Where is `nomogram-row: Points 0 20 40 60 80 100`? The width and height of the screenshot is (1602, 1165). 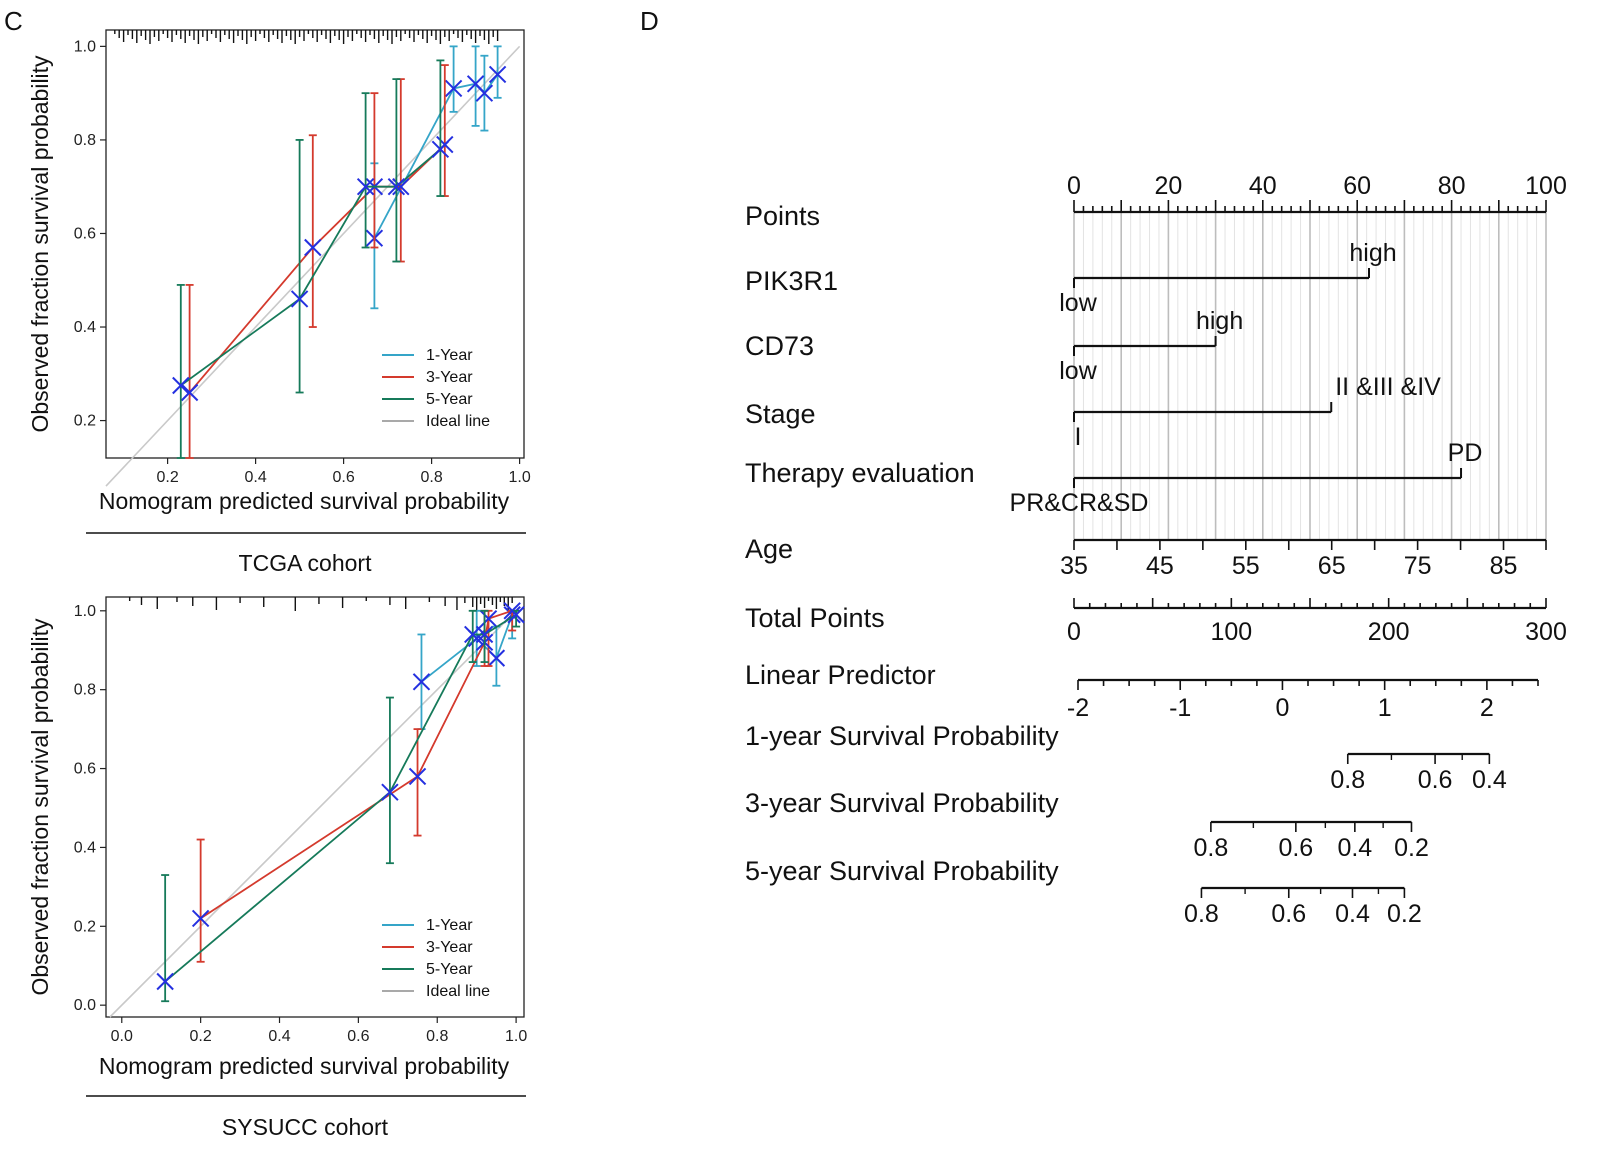
nomogram-row: Points 0 20 40 60 80 100 is located at coordinates (1156, 201).